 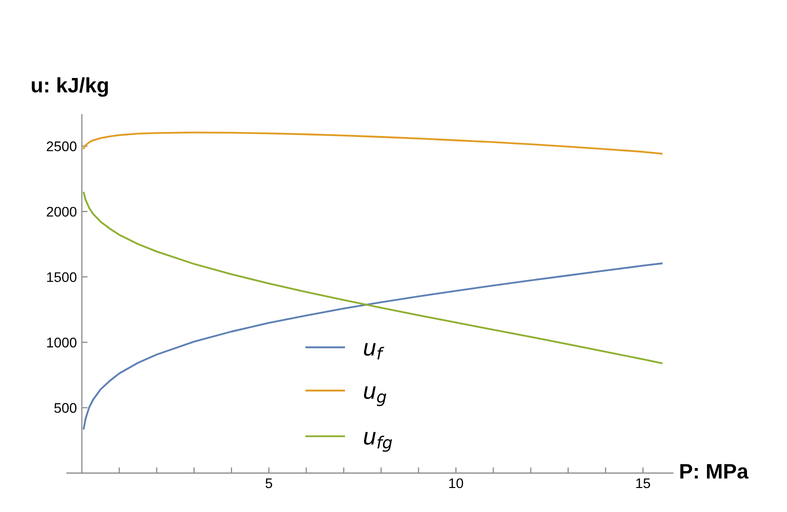 What do you see at coordinates (61, 343) in the screenshot?
I see `y-tick-label: 1000` at bounding box center [61, 343].